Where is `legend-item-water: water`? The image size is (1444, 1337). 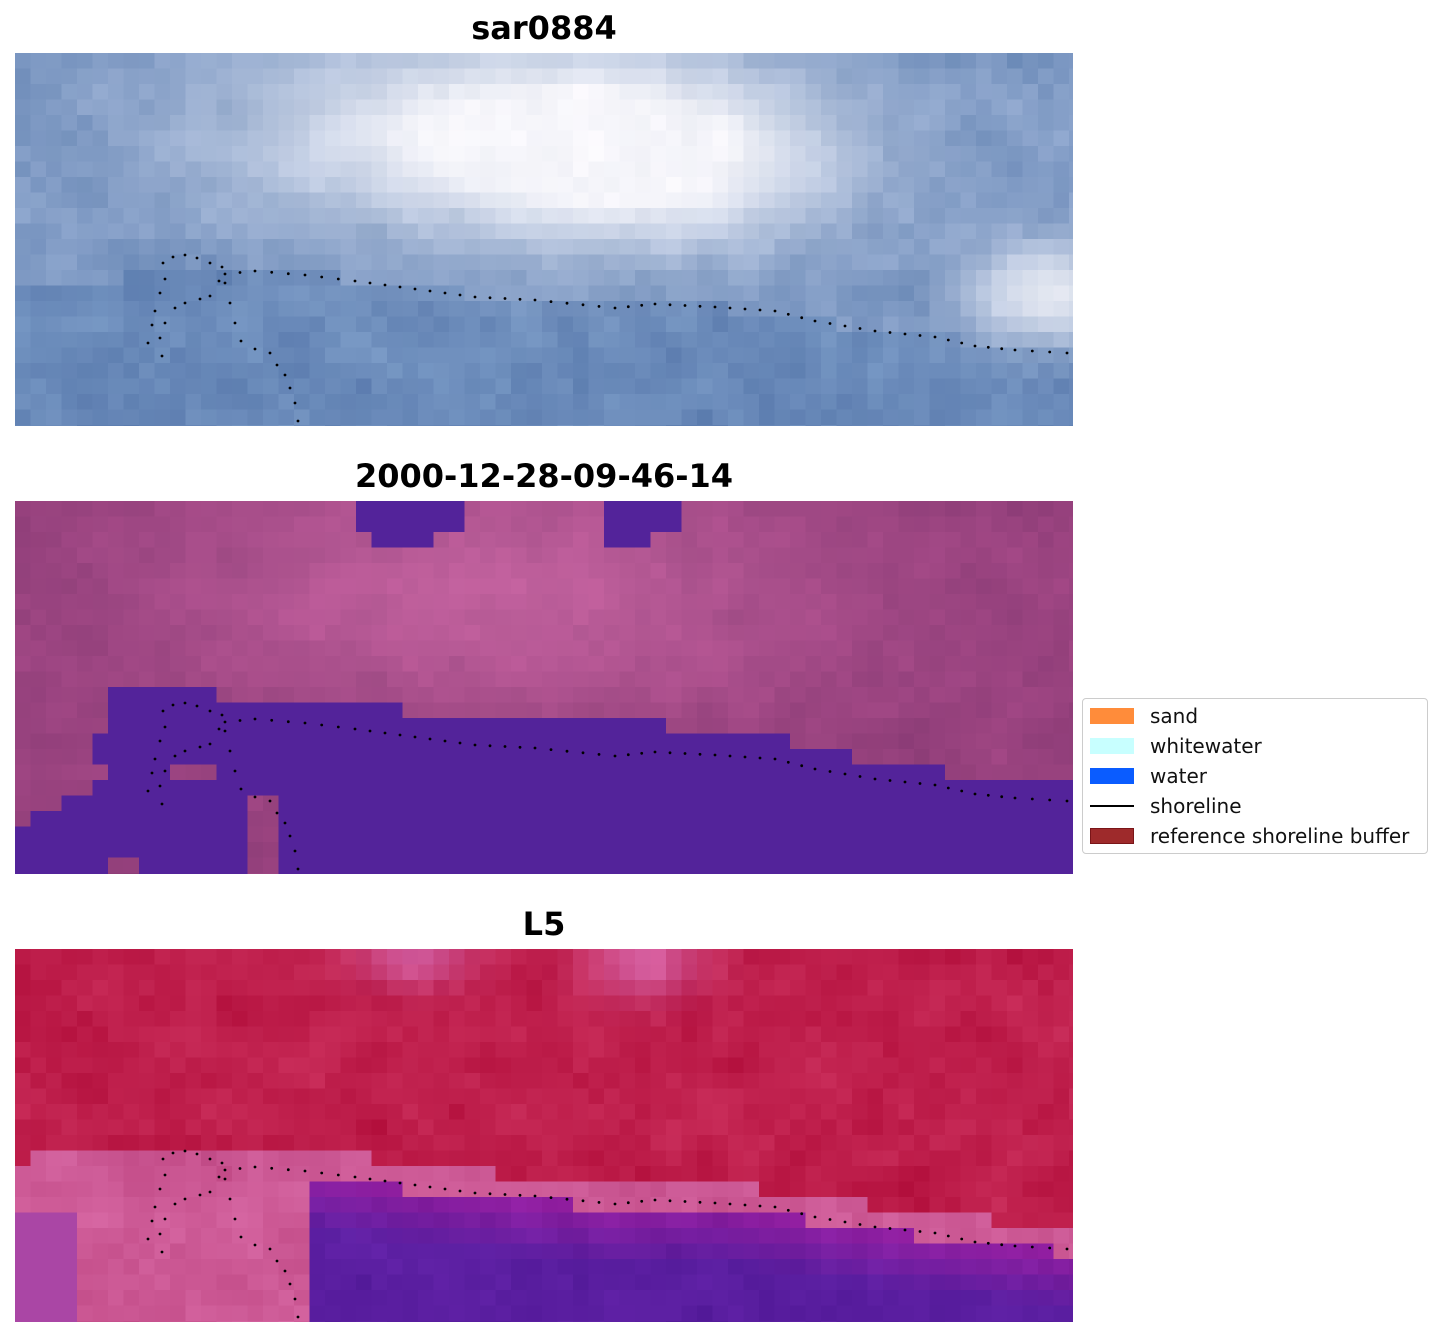 legend-item-water: water is located at coordinates (1148, 776).